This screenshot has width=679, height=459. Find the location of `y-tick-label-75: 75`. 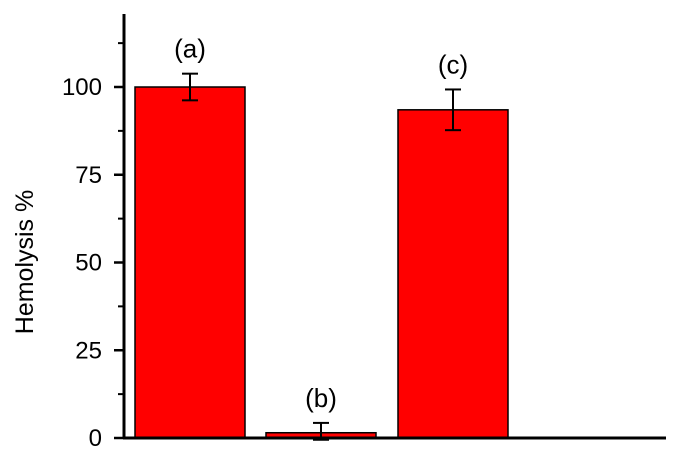

y-tick-label-75: 75 is located at coordinates (88, 175).